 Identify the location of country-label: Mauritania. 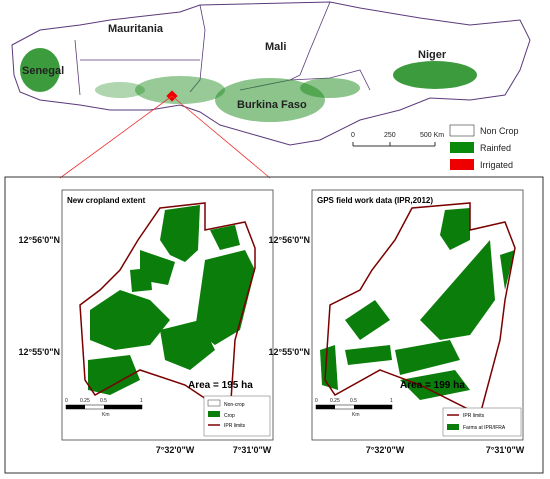
(136, 29).